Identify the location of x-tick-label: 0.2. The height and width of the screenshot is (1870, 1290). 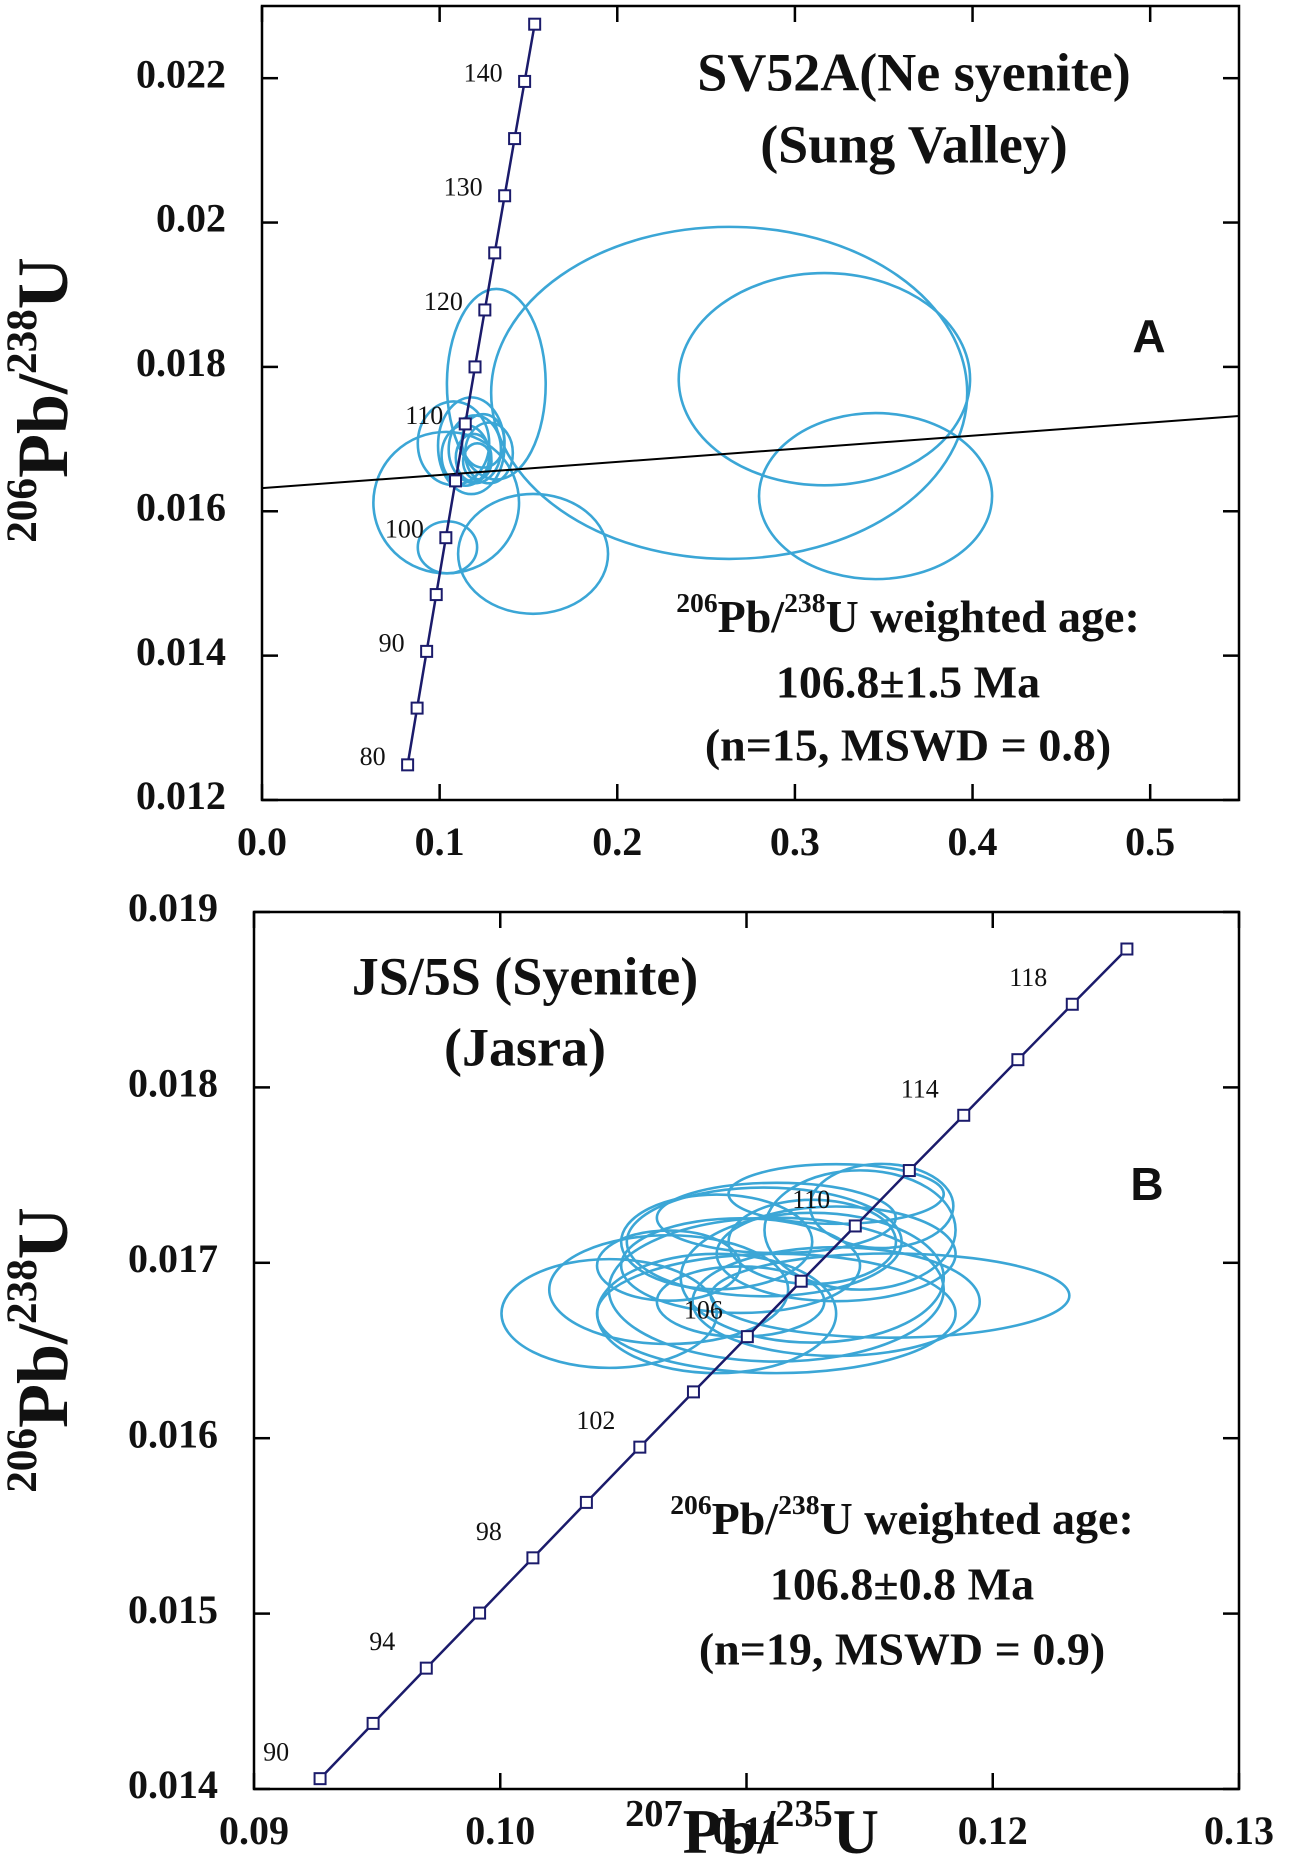
(617, 841).